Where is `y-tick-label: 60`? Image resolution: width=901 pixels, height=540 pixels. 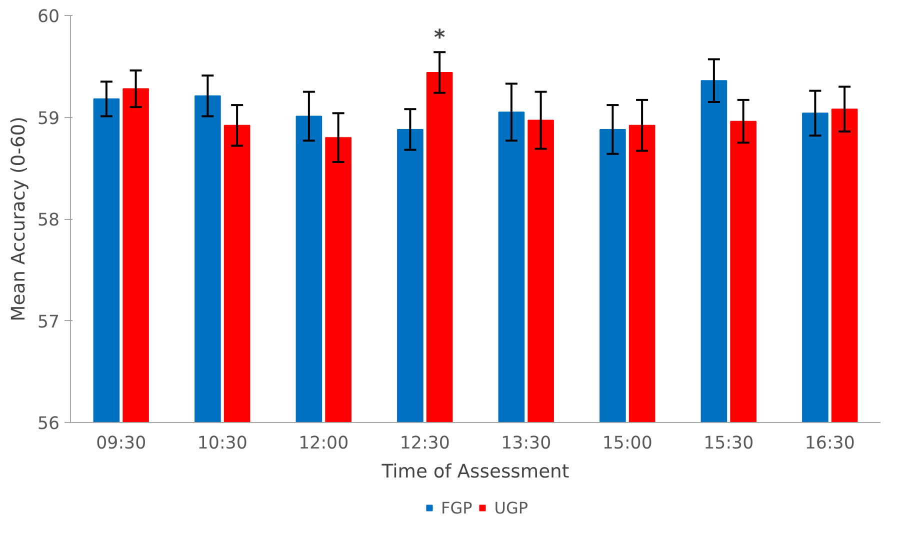 y-tick-label: 60 is located at coordinates (48, 17).